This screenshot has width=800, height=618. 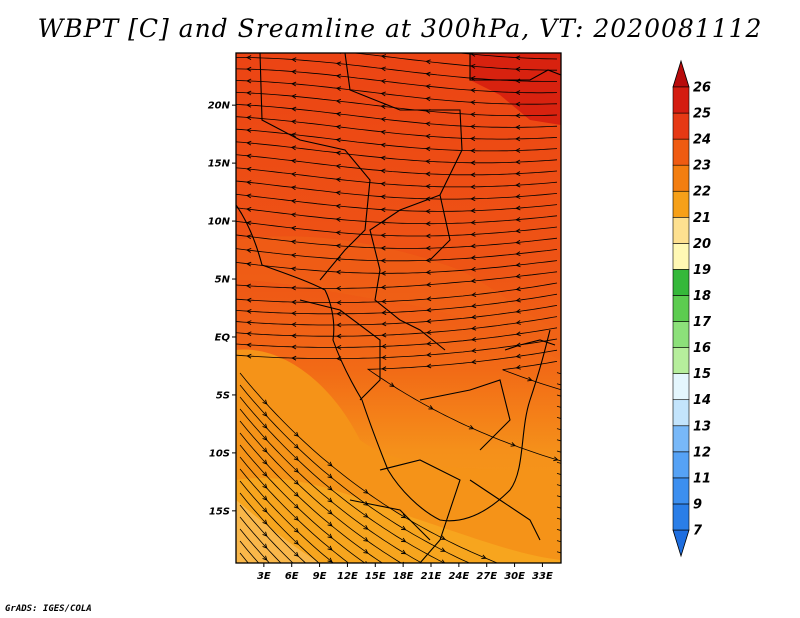 What do you see at coordinates (697, 504) in the screenshot?
I see `colorbar-label: 9` at bounding box center [697, 504].